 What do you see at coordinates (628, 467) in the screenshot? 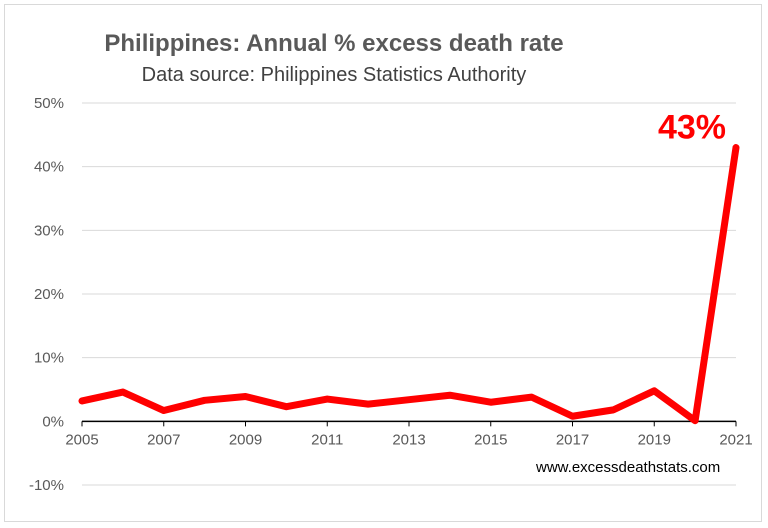
I see `source-note: www.excessdeathstats.com` at bounding box center [628, 467].